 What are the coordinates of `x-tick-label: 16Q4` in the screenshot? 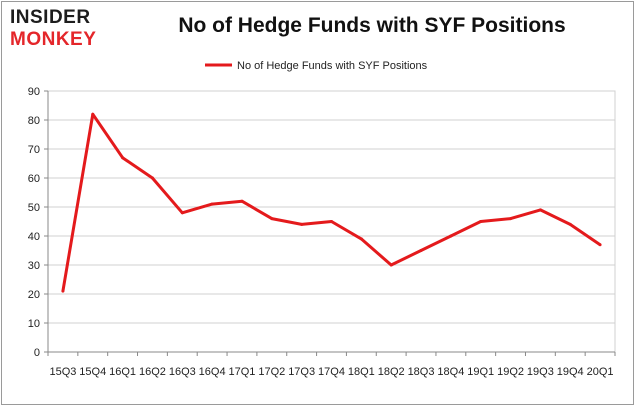 It's located at (212, 372).